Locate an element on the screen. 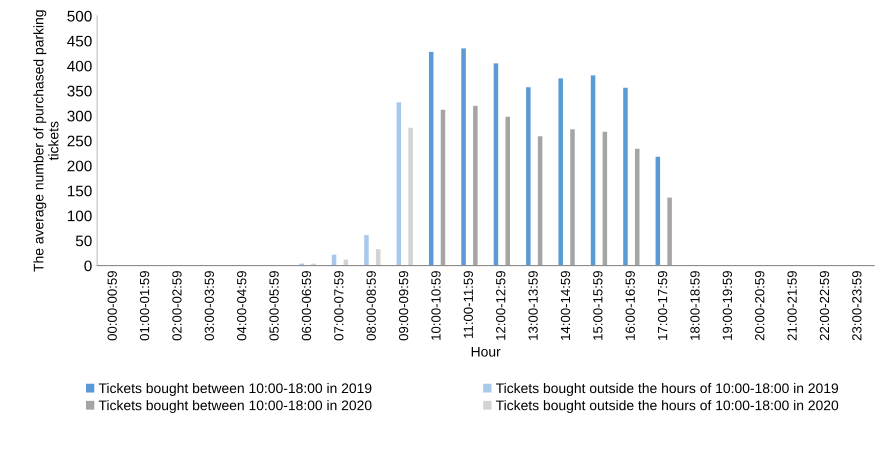 This screenshot has height=454, width=883. x-axis-title: Hour is located at coordinates (486, 351).